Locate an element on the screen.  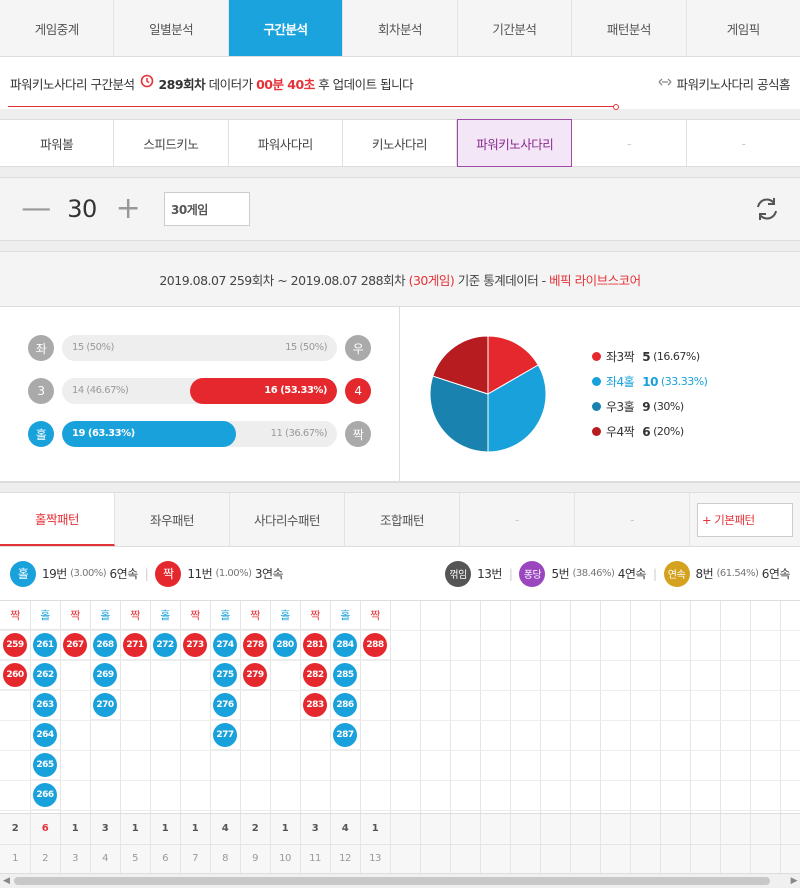
ratio-row: 좌 15 (50%) 15 (50%) 우 is located at coordinates (199, 348).